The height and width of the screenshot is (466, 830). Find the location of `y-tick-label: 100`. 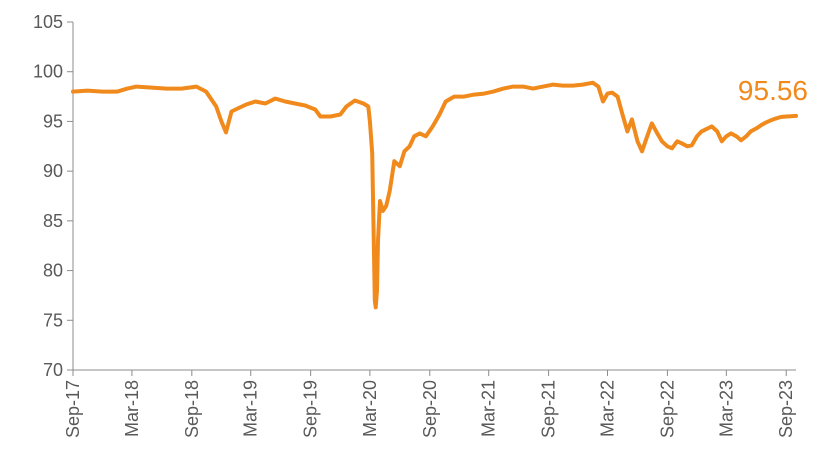

y-tick-label: 100 is located at coordinates (48, 72).